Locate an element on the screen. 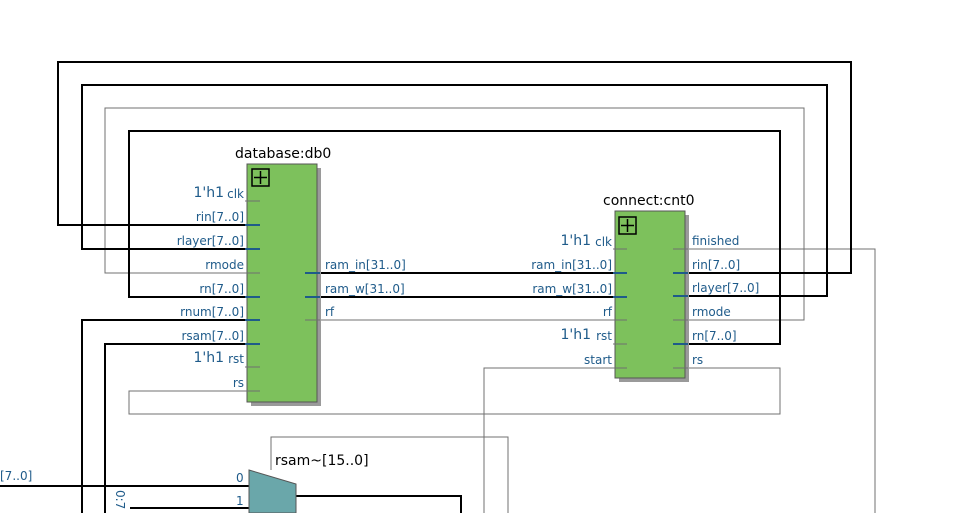 The image size is (953, 513). cnt0-port-rlayer: rlayer[7..0] is located at coordinates (725, 288).